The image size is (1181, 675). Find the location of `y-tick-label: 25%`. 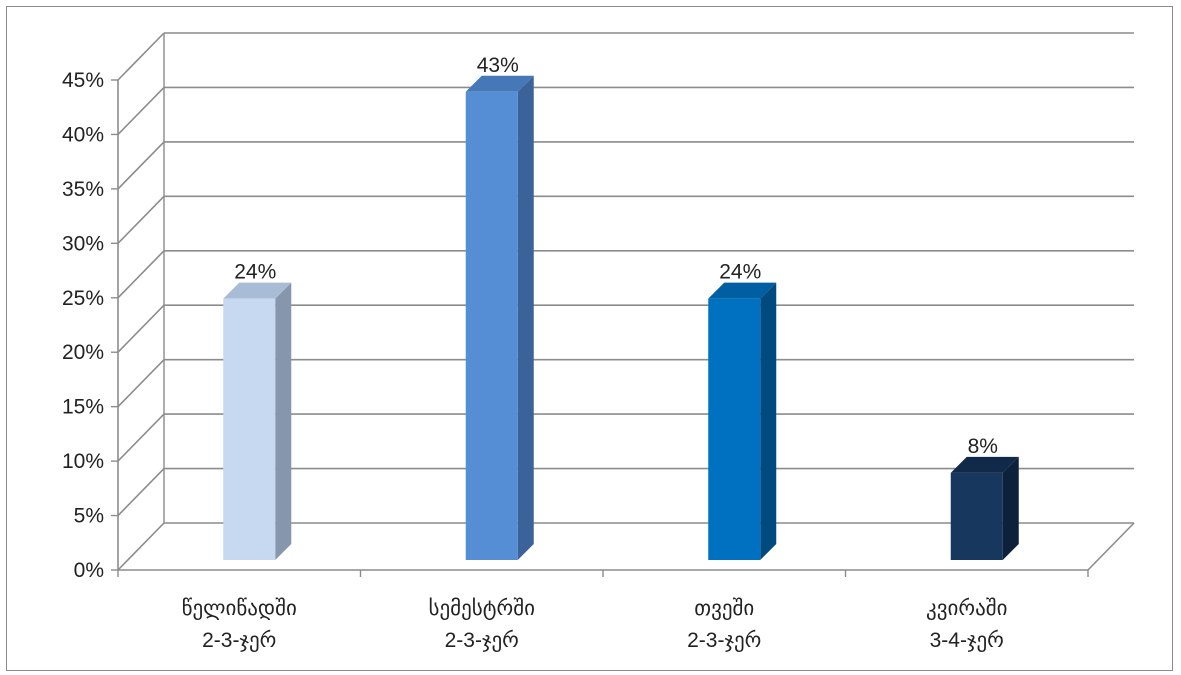

y-tick-label: 25% is located at coordinates (83, 298).